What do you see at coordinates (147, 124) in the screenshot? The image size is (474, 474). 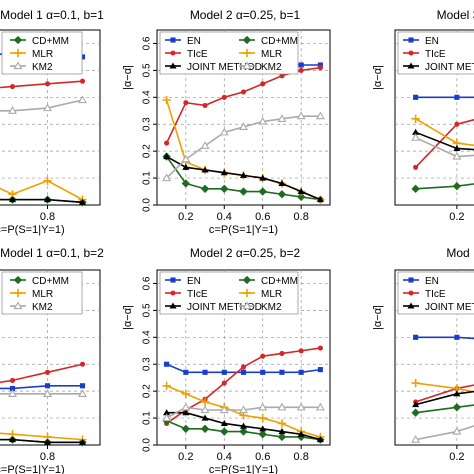 I see `y-tick-label: 0.3` at bounding box center [147, 124].